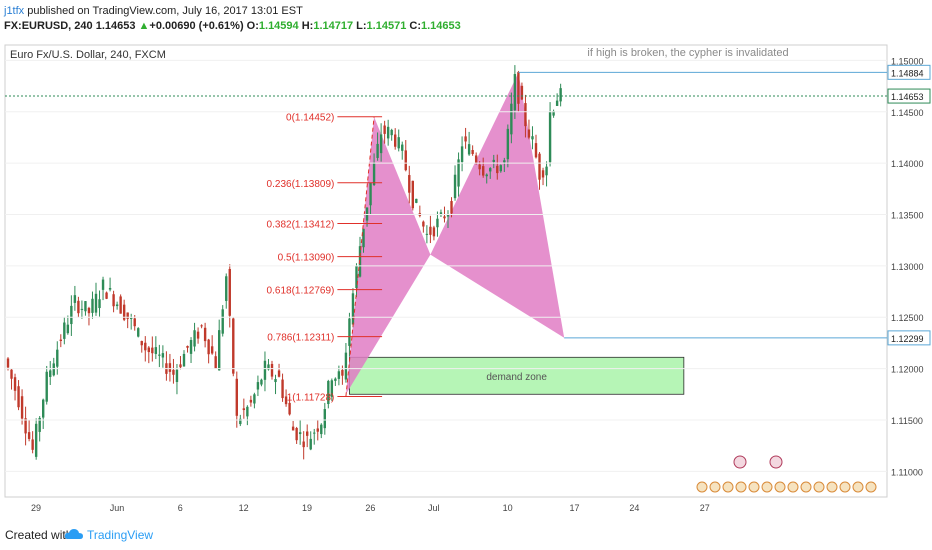 The height and width of the screenshot is (550, 932). I want to click on time-axis: 29 Jun 6 12 19 26 Jul 10 17 24 27, so click(370, 508).